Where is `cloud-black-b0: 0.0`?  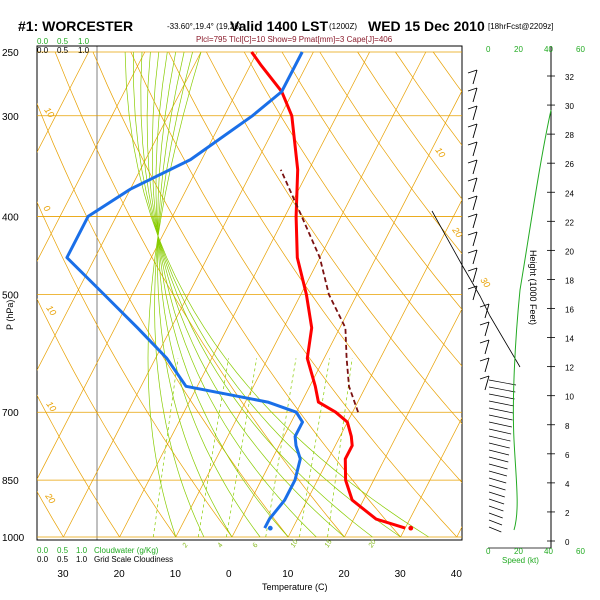
cloud-black-b0: 0.0 is located at coordinates (43, 559).